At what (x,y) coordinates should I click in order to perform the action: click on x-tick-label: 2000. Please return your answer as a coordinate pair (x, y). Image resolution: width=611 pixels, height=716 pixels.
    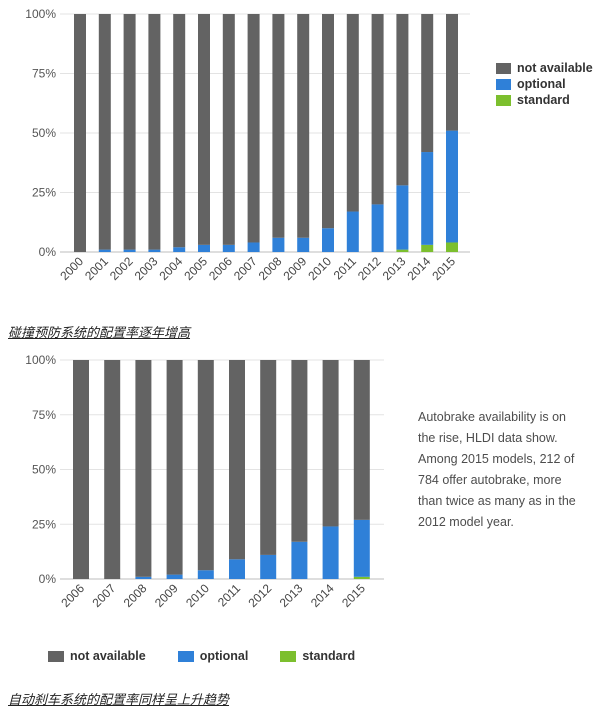
    Looking at the image, I should click on (71, 268).